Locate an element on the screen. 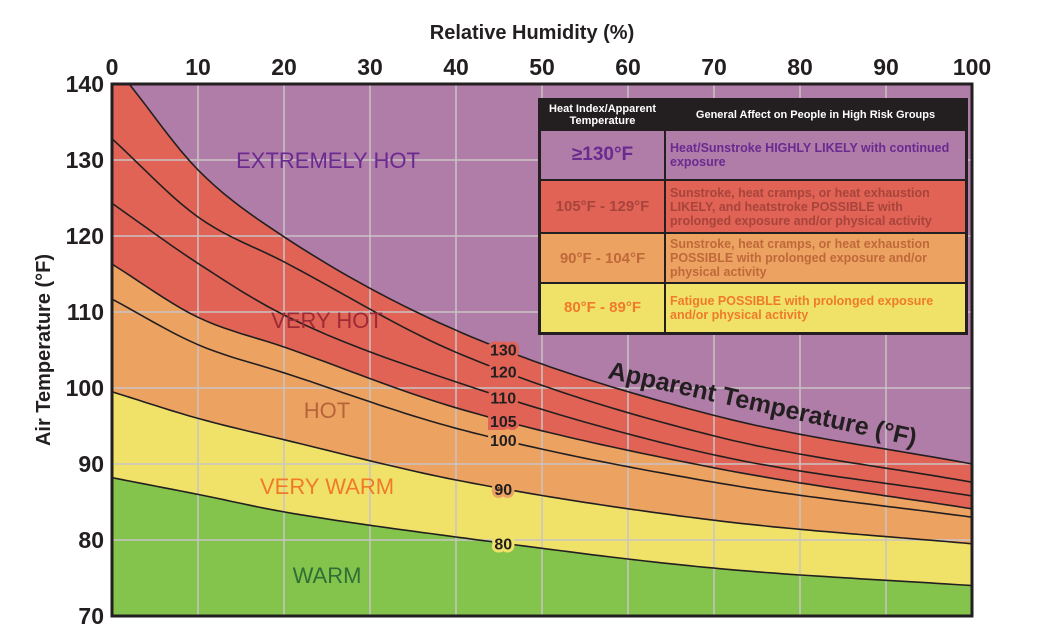 The image size is (1046, 636). zone-label-very-hot: VERY HOT is located at coordinates (327, 320).